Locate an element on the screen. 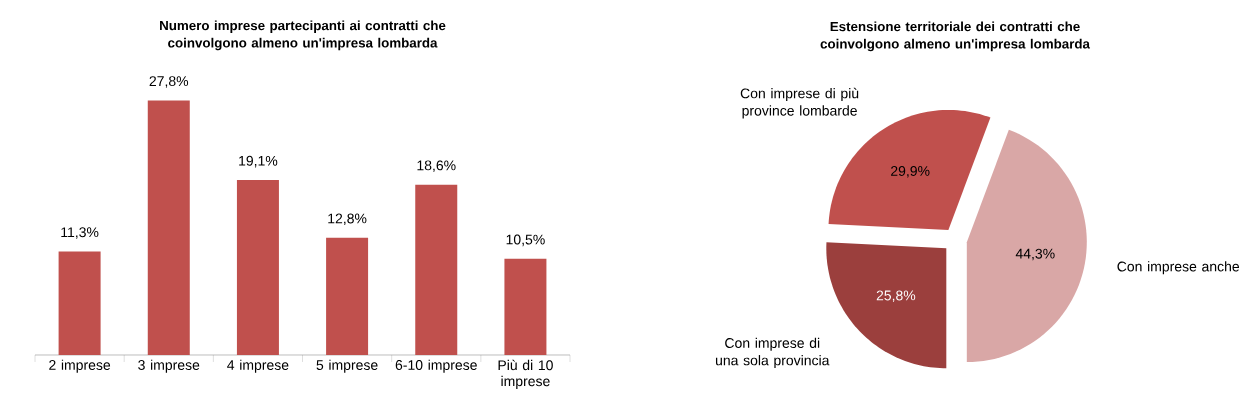 The height and width of the screenshot is (410, 1245). x-tick-label: 5 imprese is located at coordinates (347, 366).